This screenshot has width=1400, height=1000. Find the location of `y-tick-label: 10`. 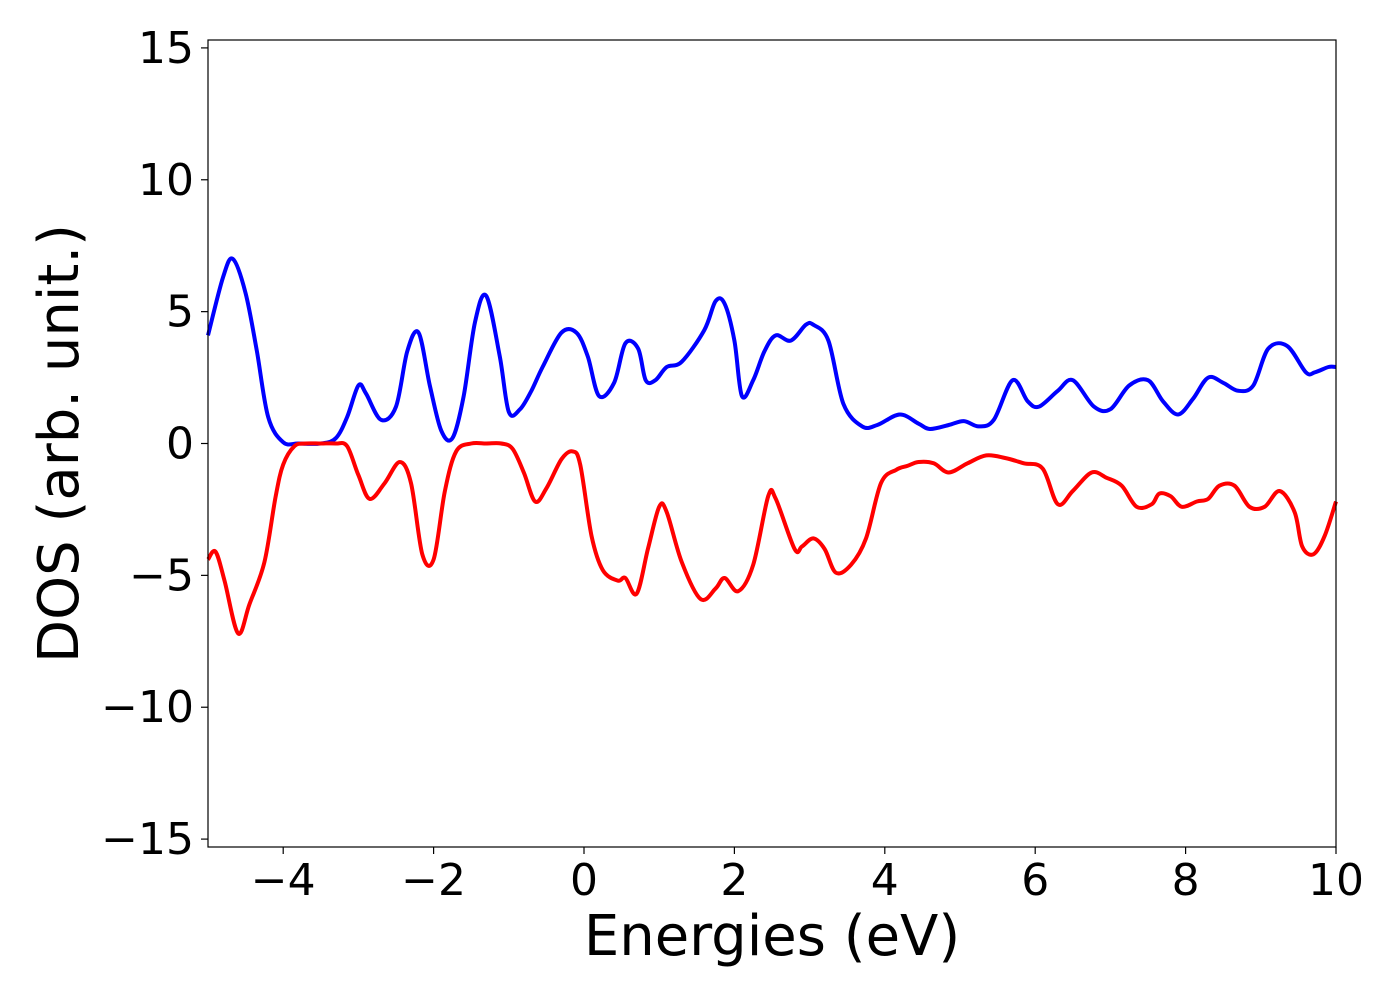

y-tick-label: 10 is located at coordinates (166, 180).